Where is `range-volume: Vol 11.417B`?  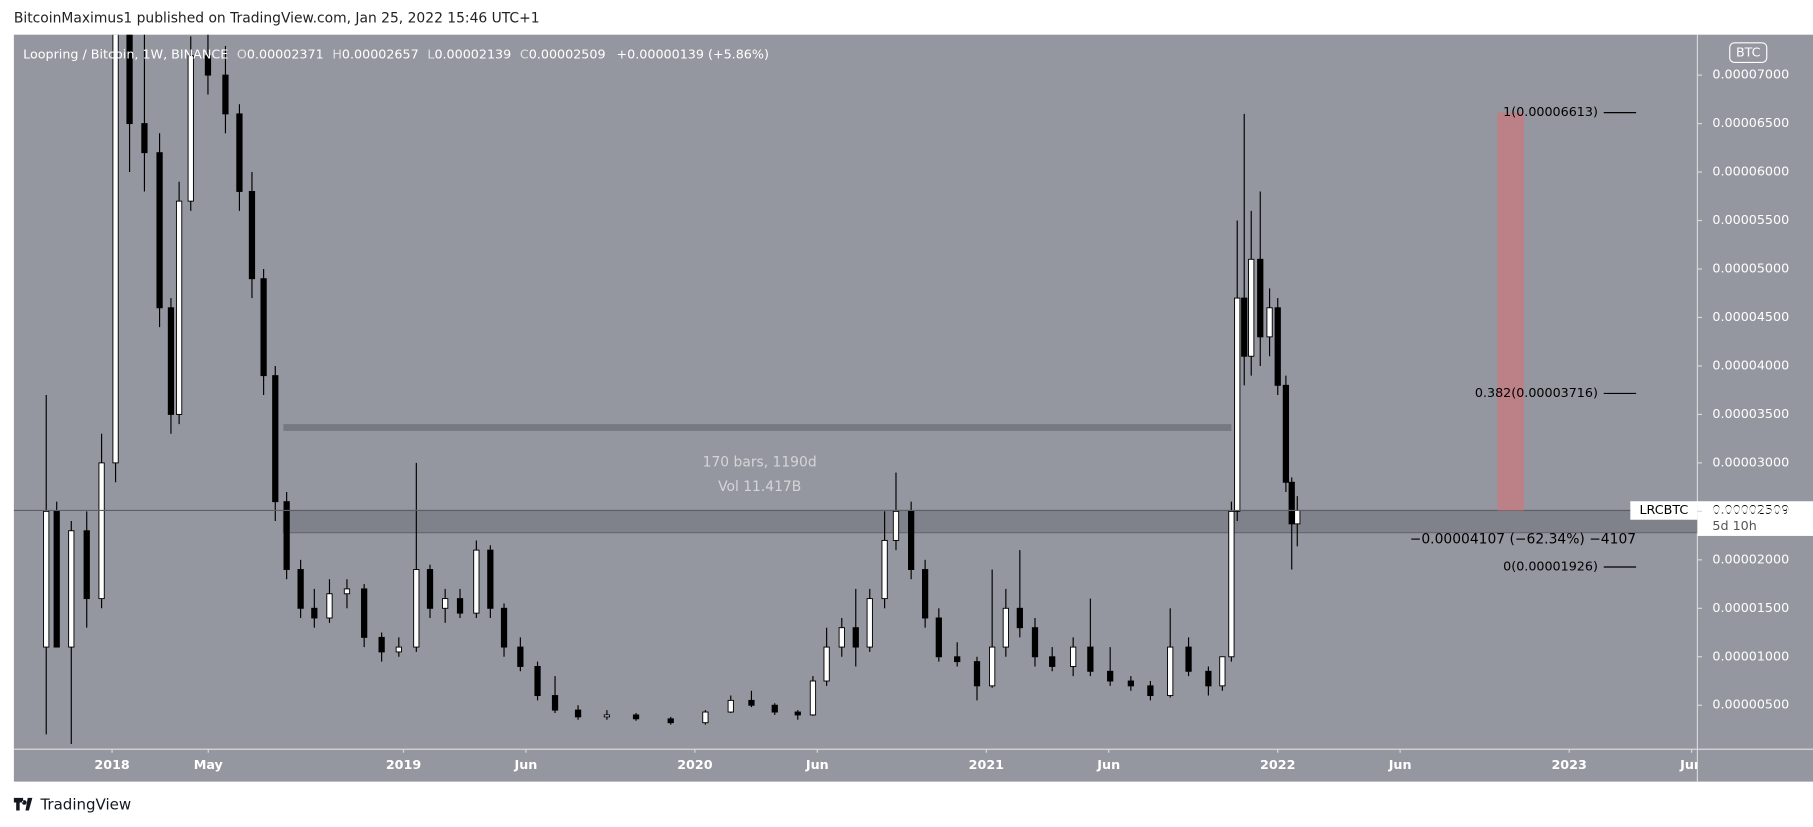 range-volume: Vol 11.417B is located at coordinates (759, 487).